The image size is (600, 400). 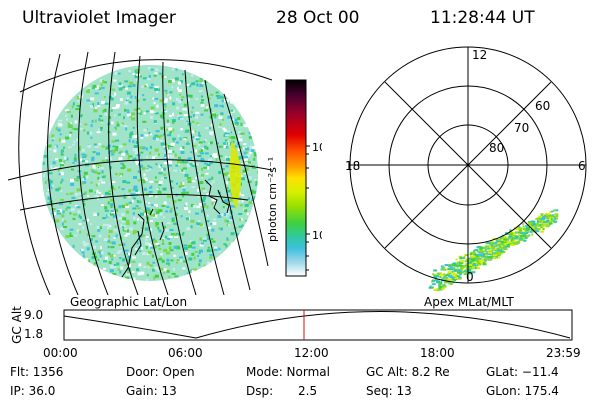 What do you see at coordinates (311, 353) in the screenshot?
I see `altitude-xtick-1200: 12:00` at bounding box center [311, 353].